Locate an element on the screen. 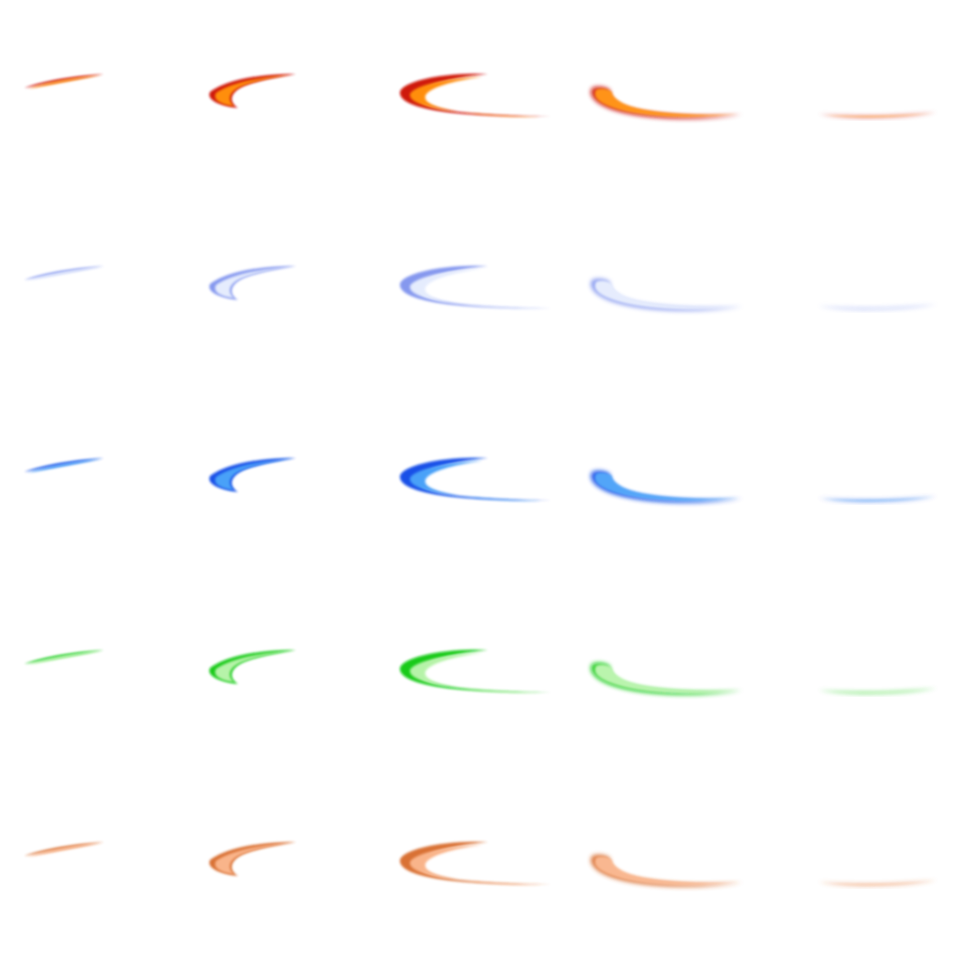 This screenshot has width=960, height=960. swoosh-row-green is located at coordinates (481, 672).